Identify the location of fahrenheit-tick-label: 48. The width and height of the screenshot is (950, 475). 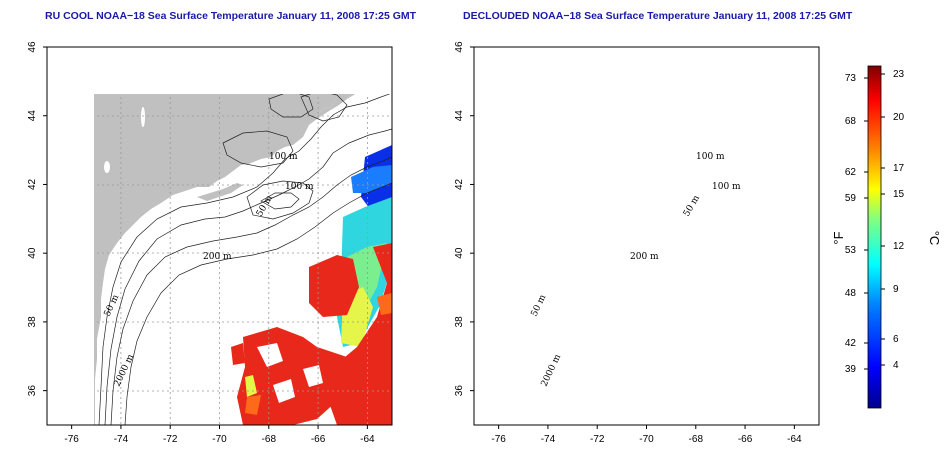
(851, 293).